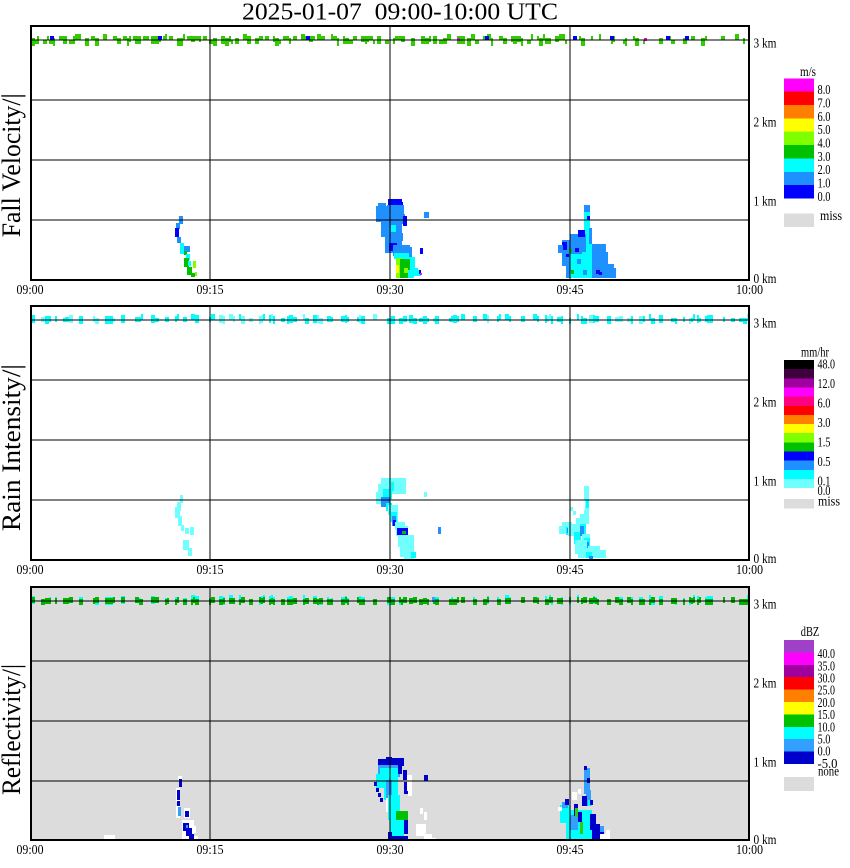  What do you see at coordinates (400, 13) in the screenshot?
I see `svg-text: 2025-01-07 09:00-10:00 UTC` at bounding box center [400, 13].